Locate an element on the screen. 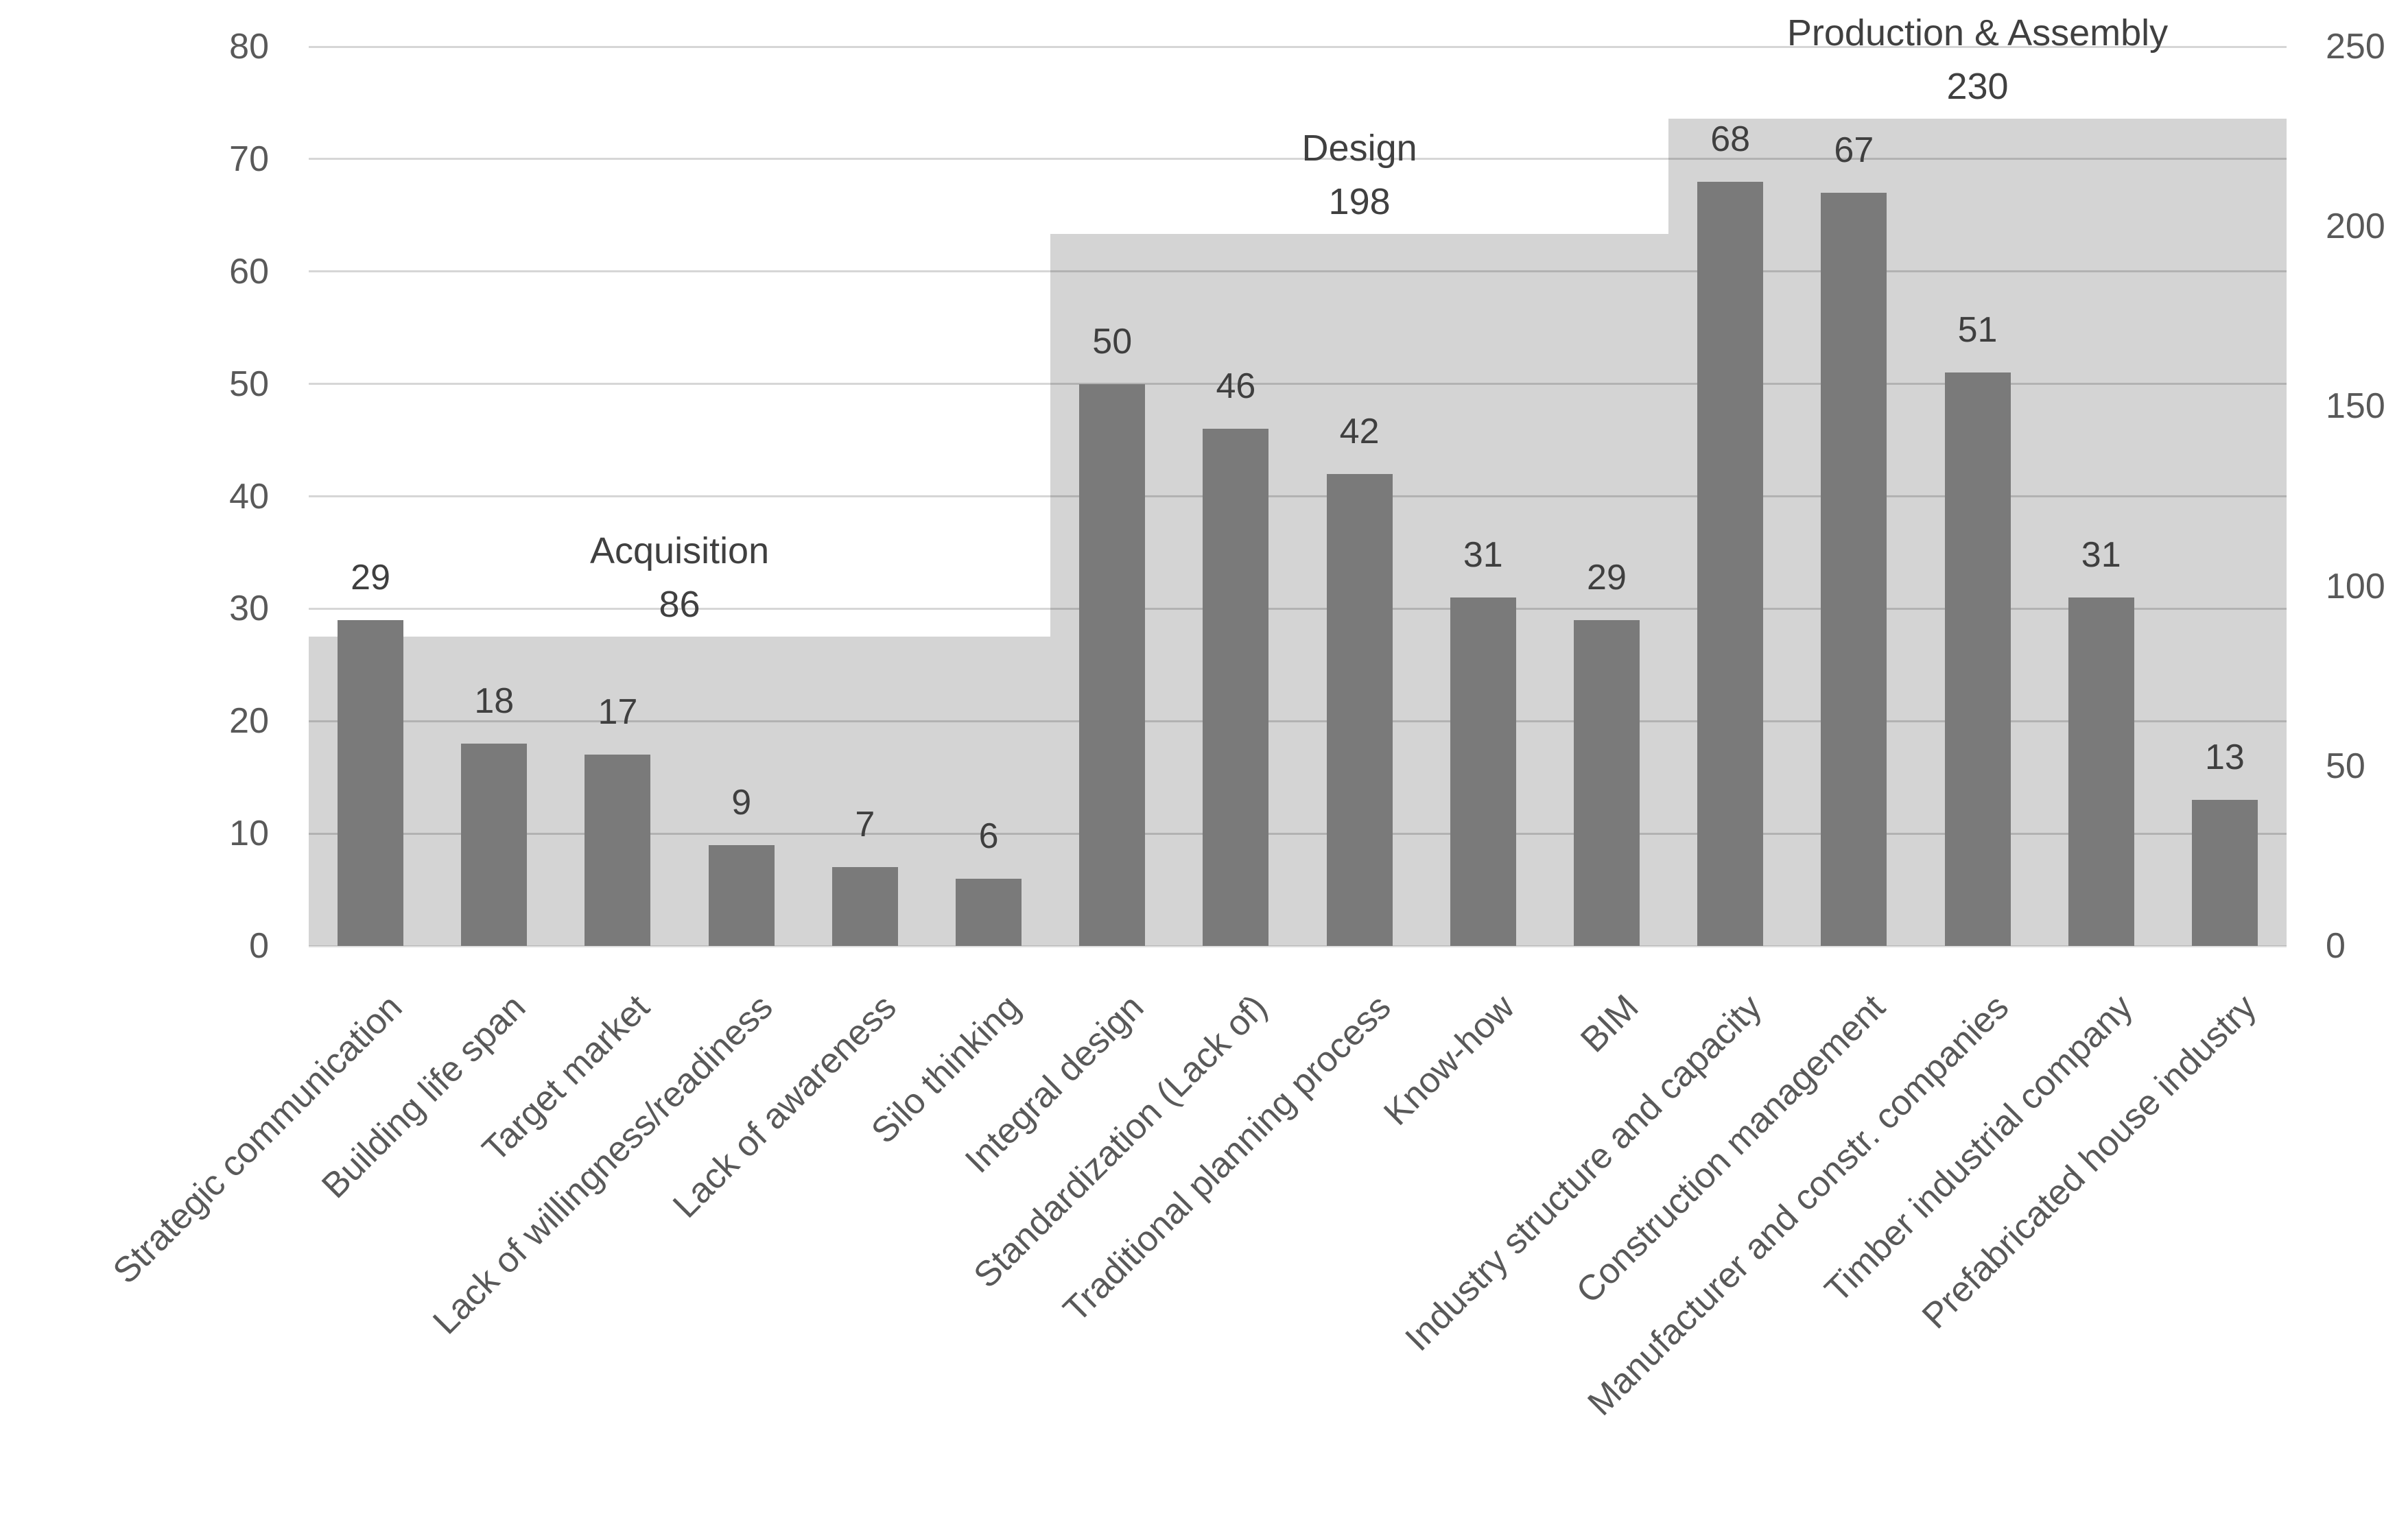 This screenshot has height=1527, width=2408. group-name: Design is located at coordinates (1359, 148).